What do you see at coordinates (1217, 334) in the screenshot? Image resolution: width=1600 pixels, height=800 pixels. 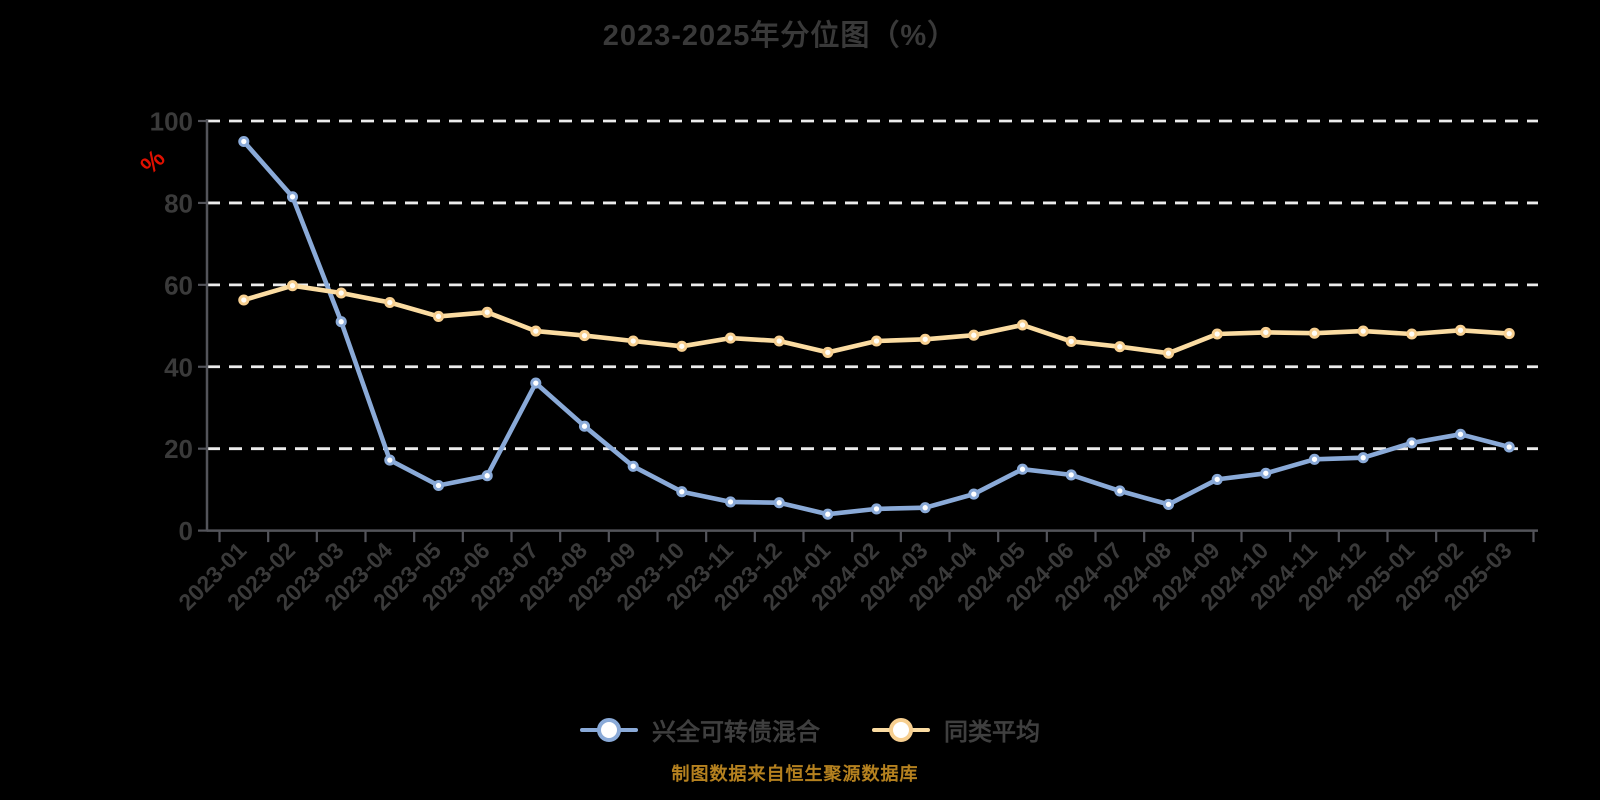 I see `data-point-同类平均-2024-09` at bounding box center [1217, 334].